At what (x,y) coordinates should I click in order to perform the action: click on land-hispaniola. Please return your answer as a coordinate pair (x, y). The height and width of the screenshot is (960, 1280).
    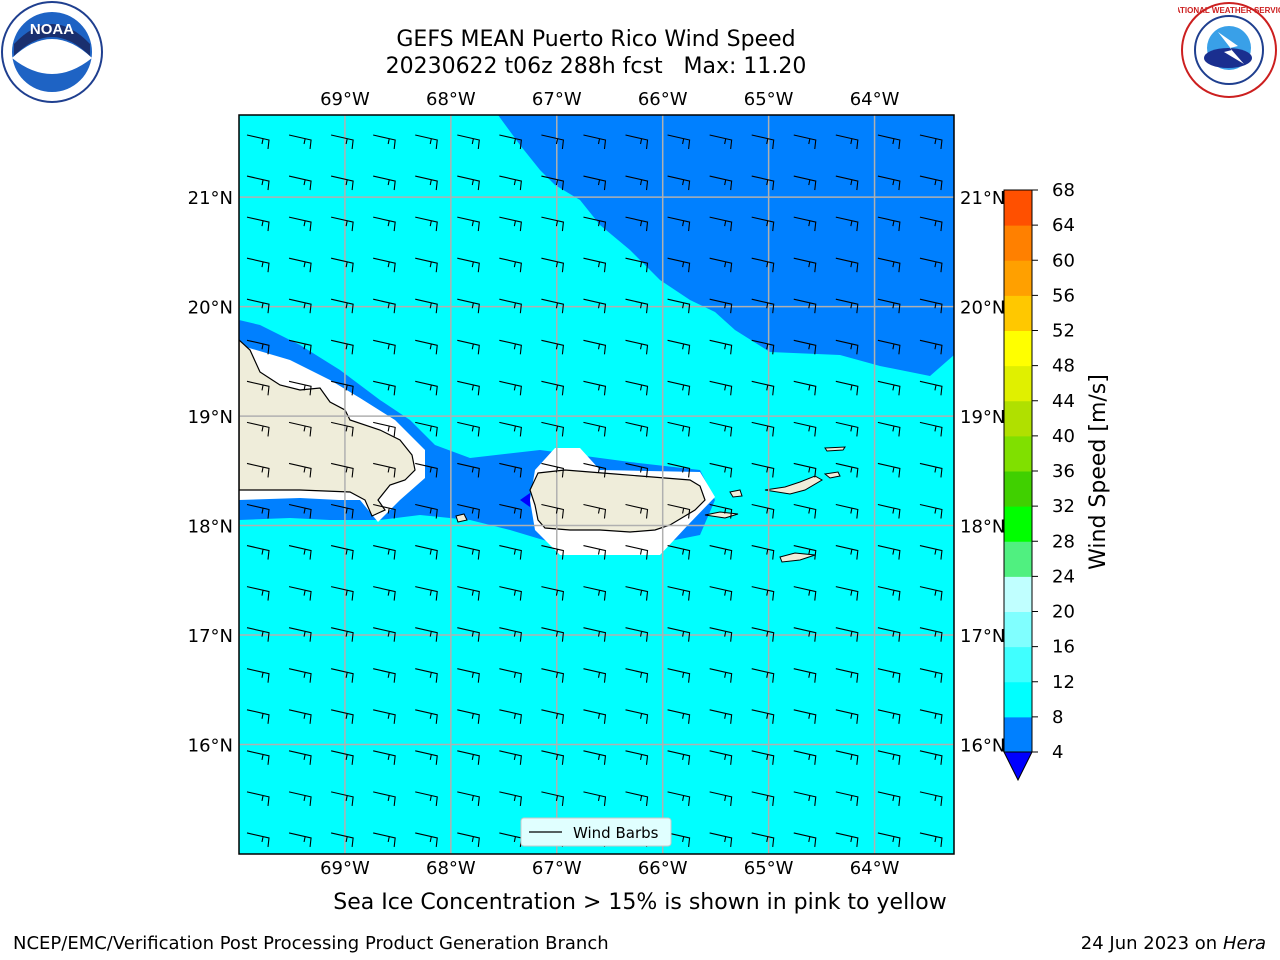
    Looking at the image, I should click on (327, 428).